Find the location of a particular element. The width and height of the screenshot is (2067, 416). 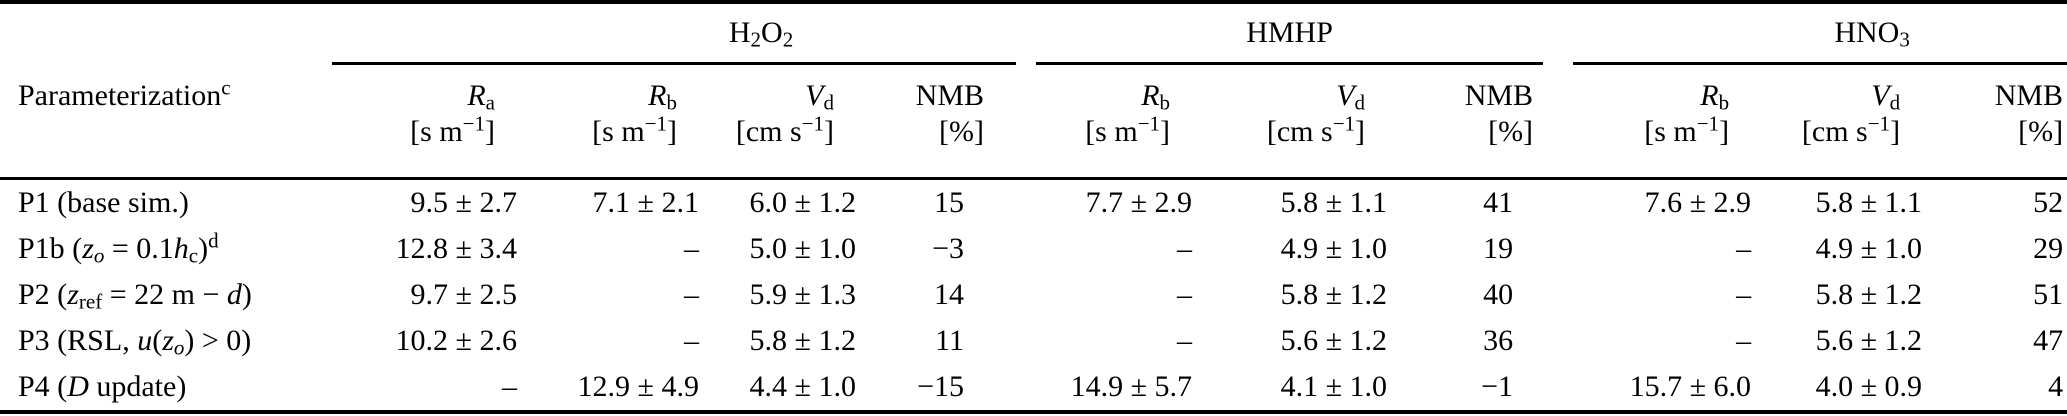

value-cell-vd-hmhp: 4.9 ± 1.0 is located at coordinates (1334, 248).